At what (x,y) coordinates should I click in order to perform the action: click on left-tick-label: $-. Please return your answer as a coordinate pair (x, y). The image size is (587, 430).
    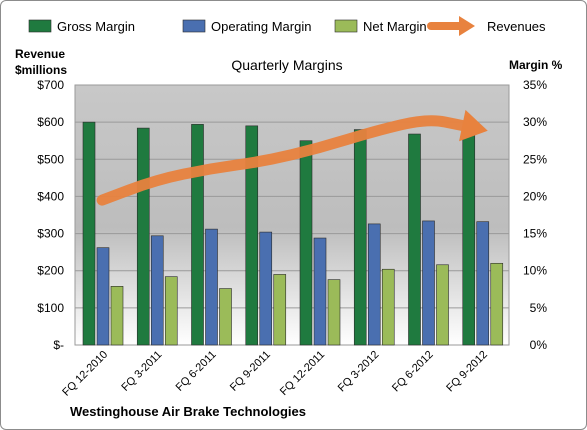
    Looking at the image, I should click on (58, 345).